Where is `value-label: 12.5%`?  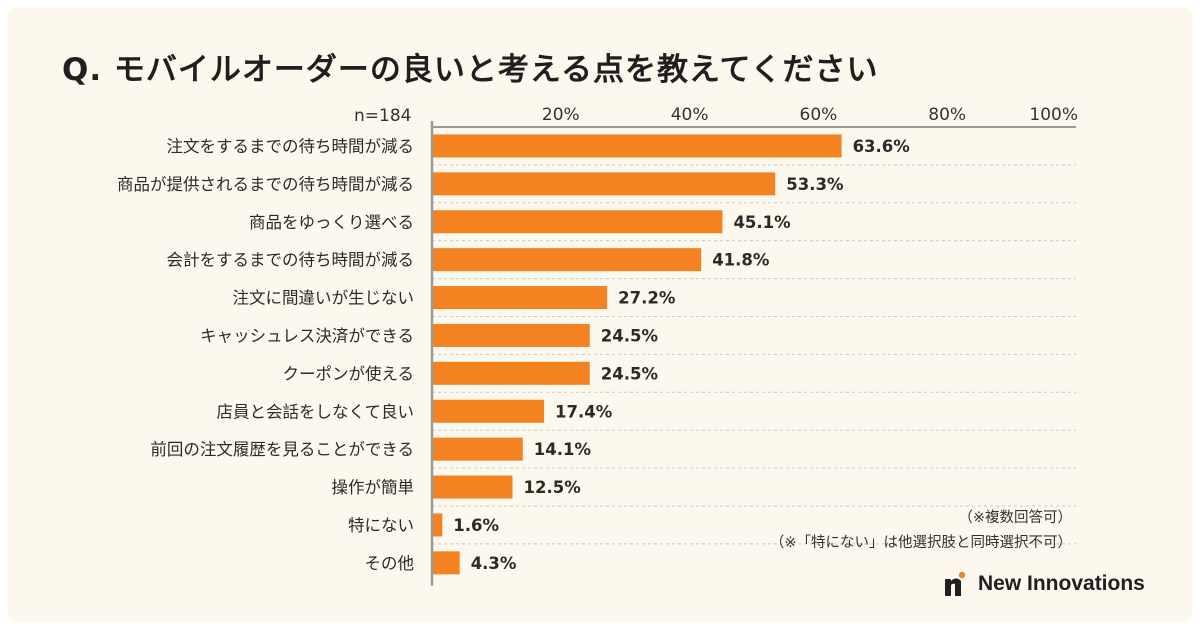 value-label: 12.5% is located at coordinates (553, 487).